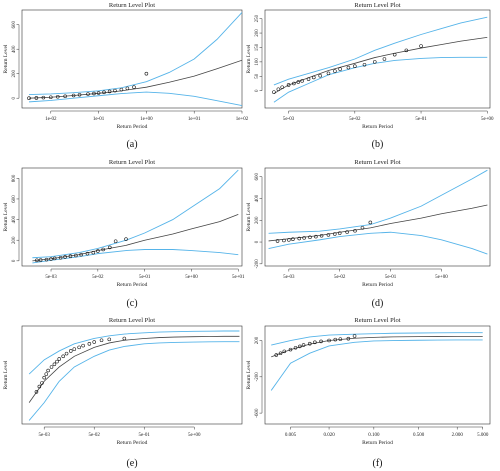 This screenshot has height=471, width=500. What do you see at coordinates (14, 219) in the screenshot?
I see `y-tick-label: 400` at bounding box center [14, 219].